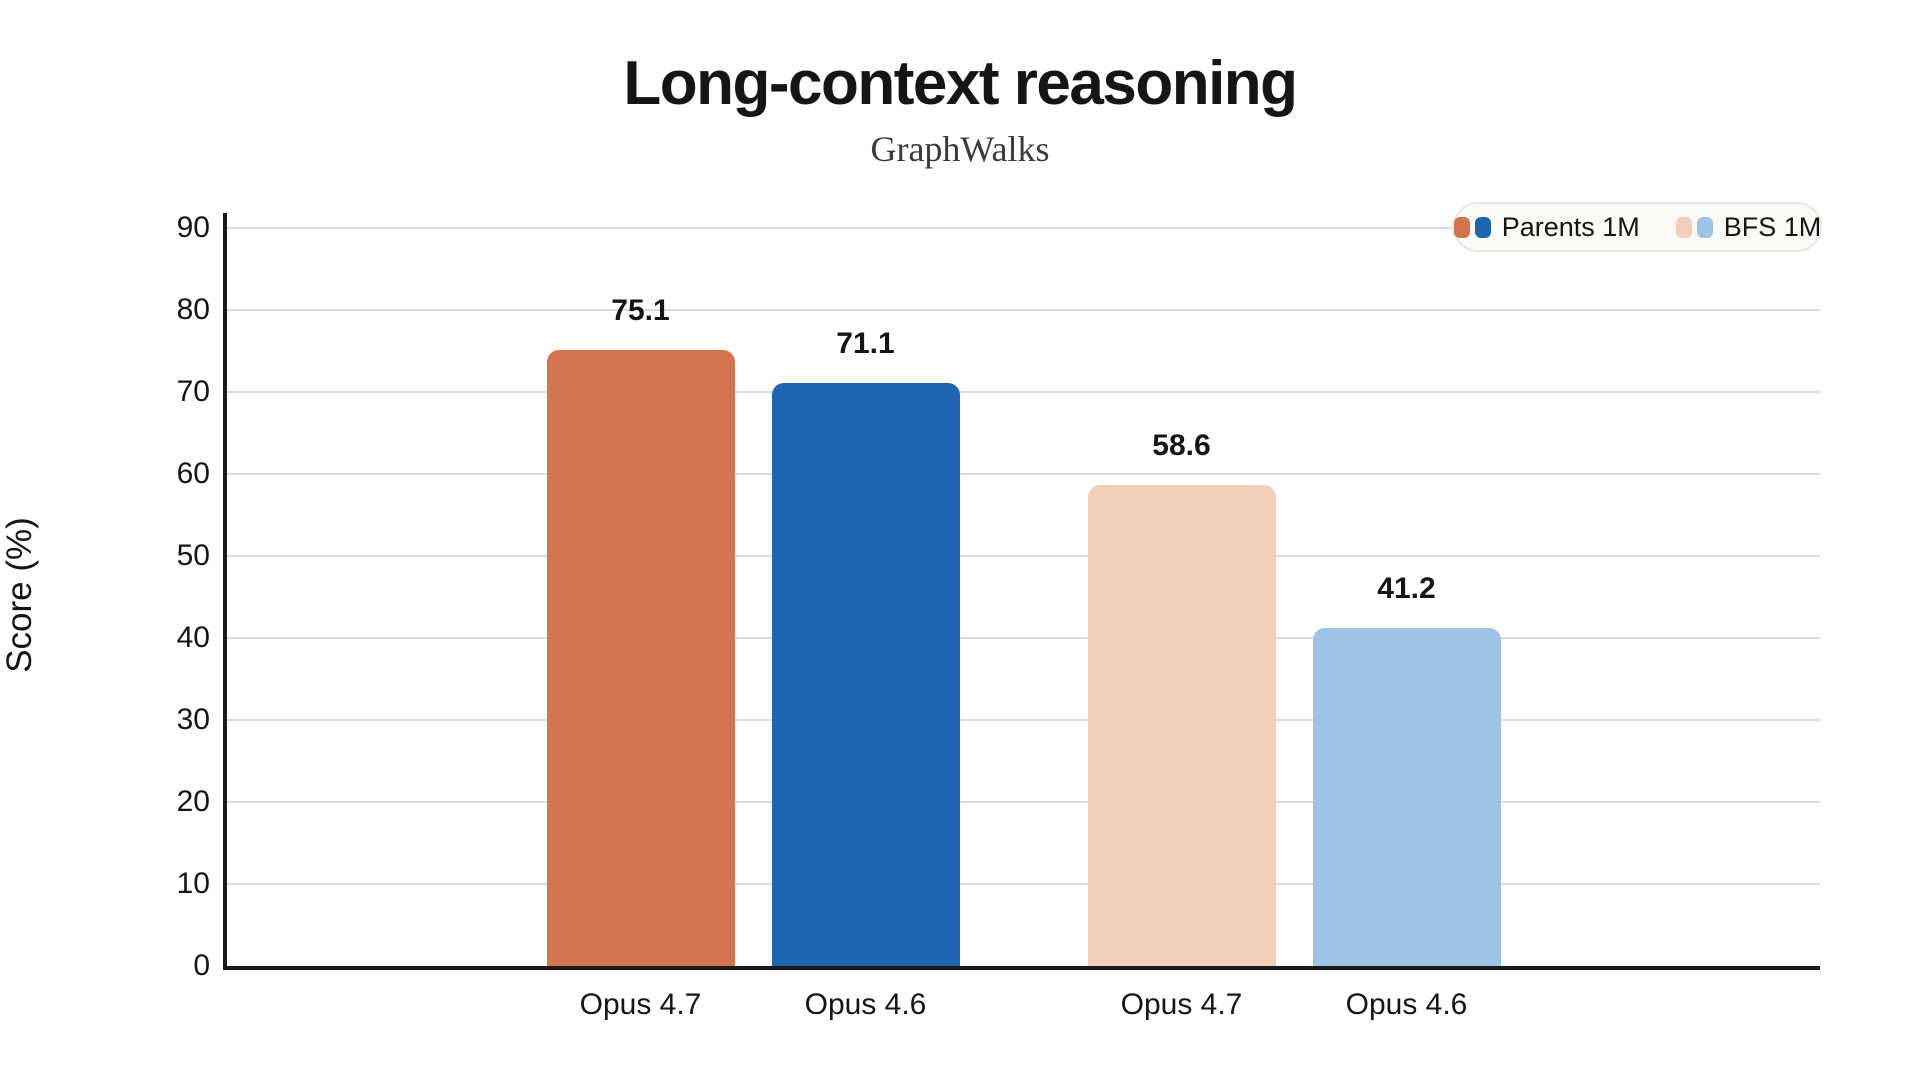 The height and width of the screenshot is (1080, 1920). What do you see at coordinates (19, 595) in the screenshot?
I see `y-axis-label: Score (%)` at bounding box center [19, 595].